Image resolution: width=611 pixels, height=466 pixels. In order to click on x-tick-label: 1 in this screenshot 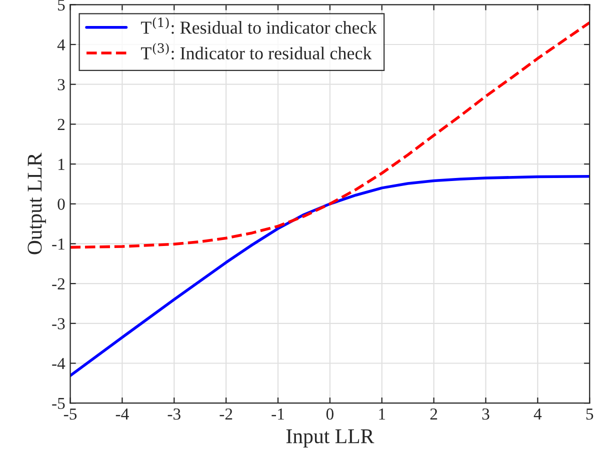, I will do `click(382, 414)`.